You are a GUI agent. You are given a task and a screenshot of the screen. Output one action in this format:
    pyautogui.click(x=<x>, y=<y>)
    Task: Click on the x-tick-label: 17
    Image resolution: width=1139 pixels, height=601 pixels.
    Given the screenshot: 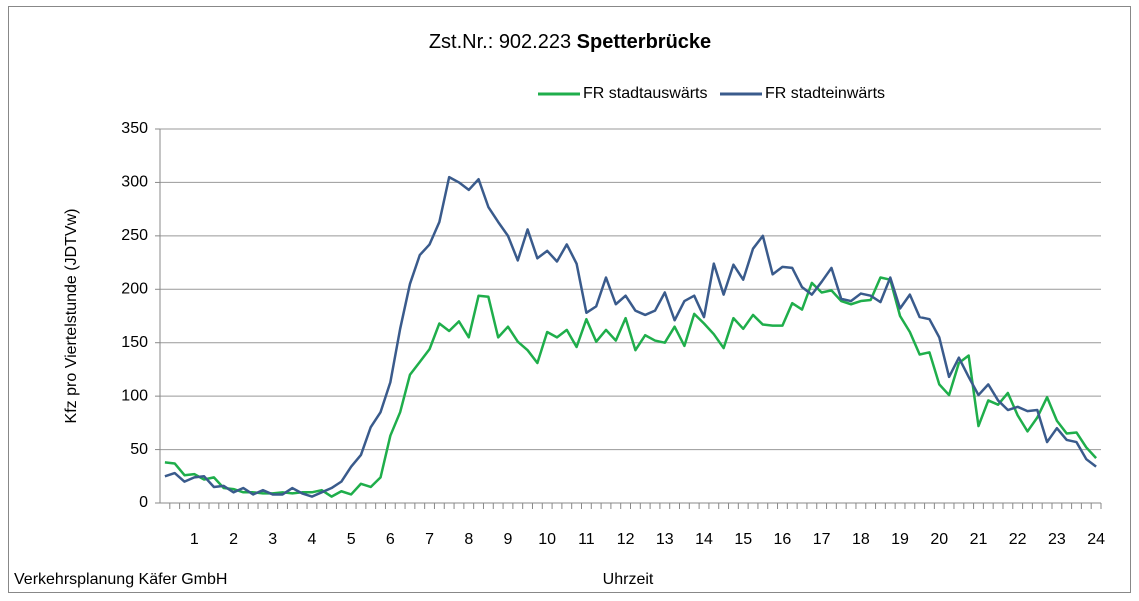 What is the action you would take?
    pyautogui.click(x=822, y=539)
    